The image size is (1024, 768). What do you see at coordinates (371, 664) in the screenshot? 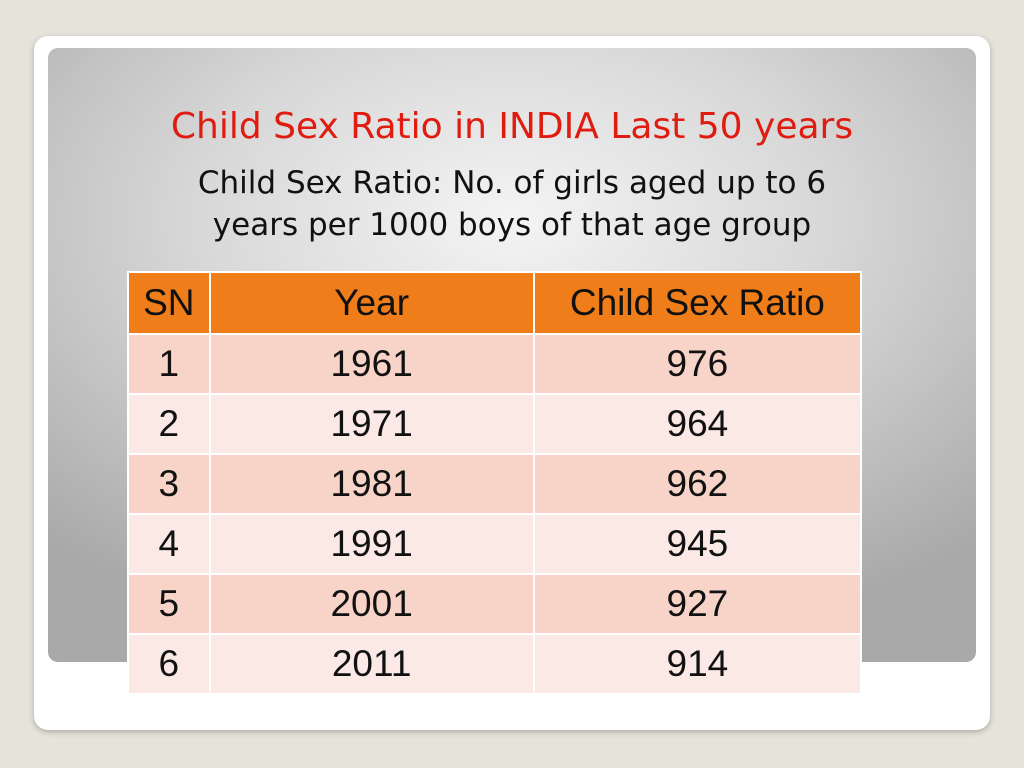
I see `cell-year: 2011` at bounding box center [371, 664].